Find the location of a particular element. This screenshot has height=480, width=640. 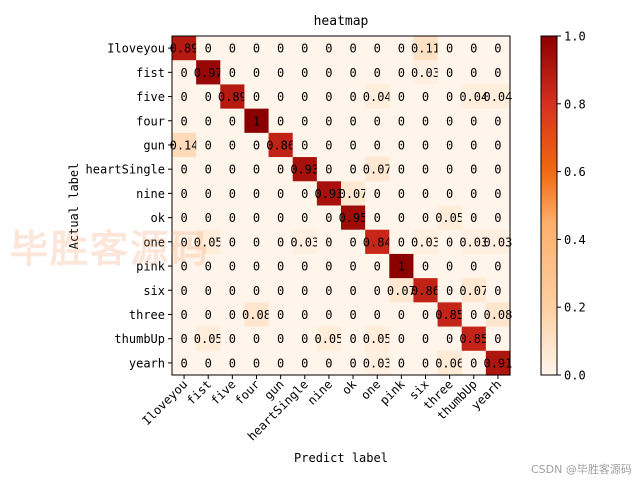

cell-value-label: 0.11 is located at coordinates (425, 49).